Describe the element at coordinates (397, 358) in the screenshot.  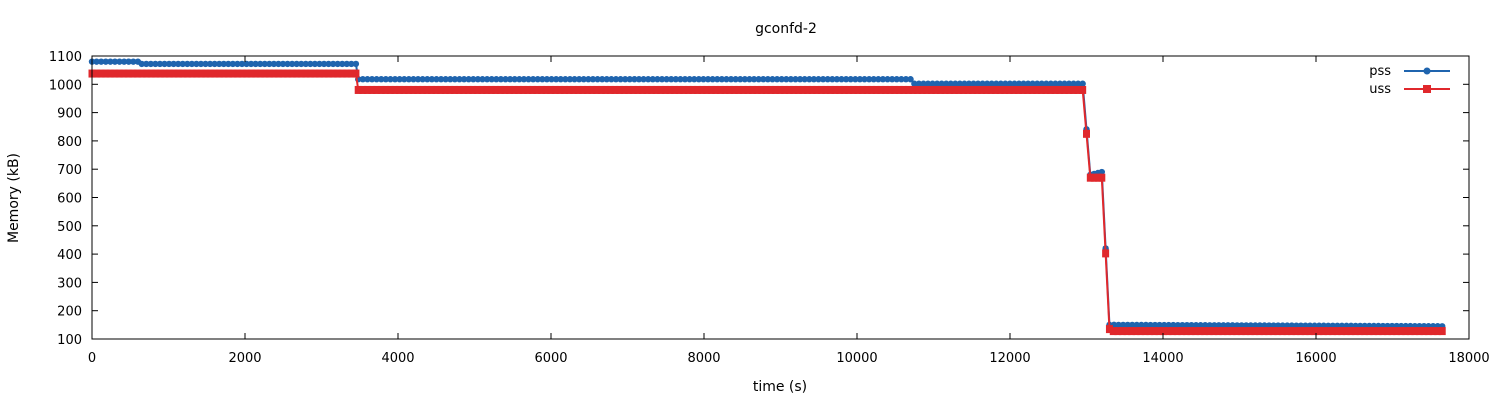
I see `x-tick-label: 4000` at that location.